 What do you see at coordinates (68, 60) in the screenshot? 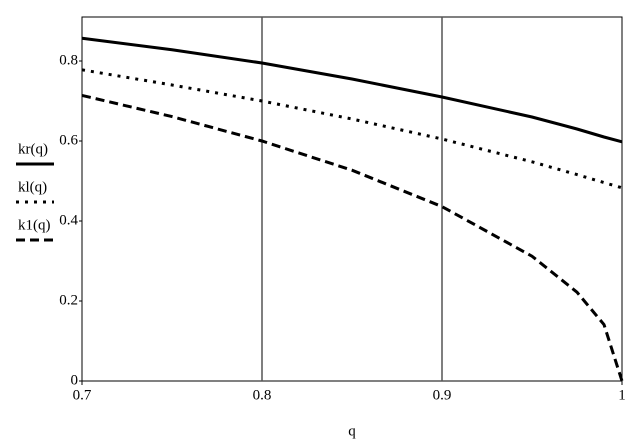
I see `y-tick-label: 0.8` at bounding box center [68, 60].